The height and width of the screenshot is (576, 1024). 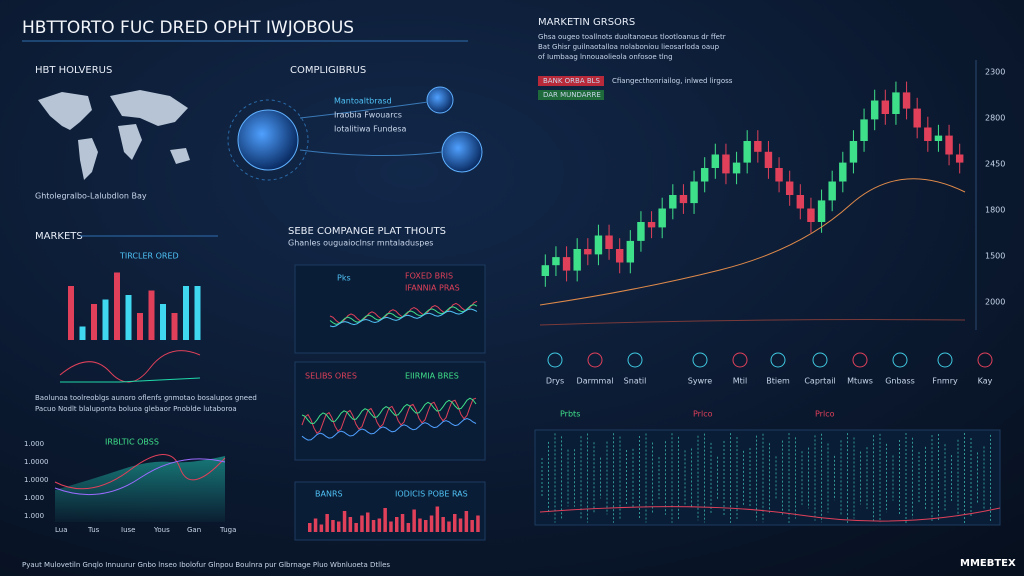 I want to click on axis-label: Lua, so click(x=61, y=530).